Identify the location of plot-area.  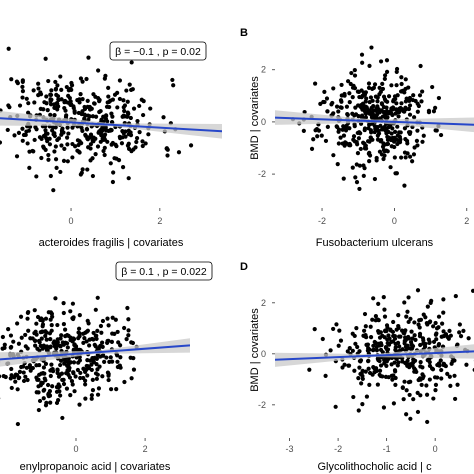
(95, 361).